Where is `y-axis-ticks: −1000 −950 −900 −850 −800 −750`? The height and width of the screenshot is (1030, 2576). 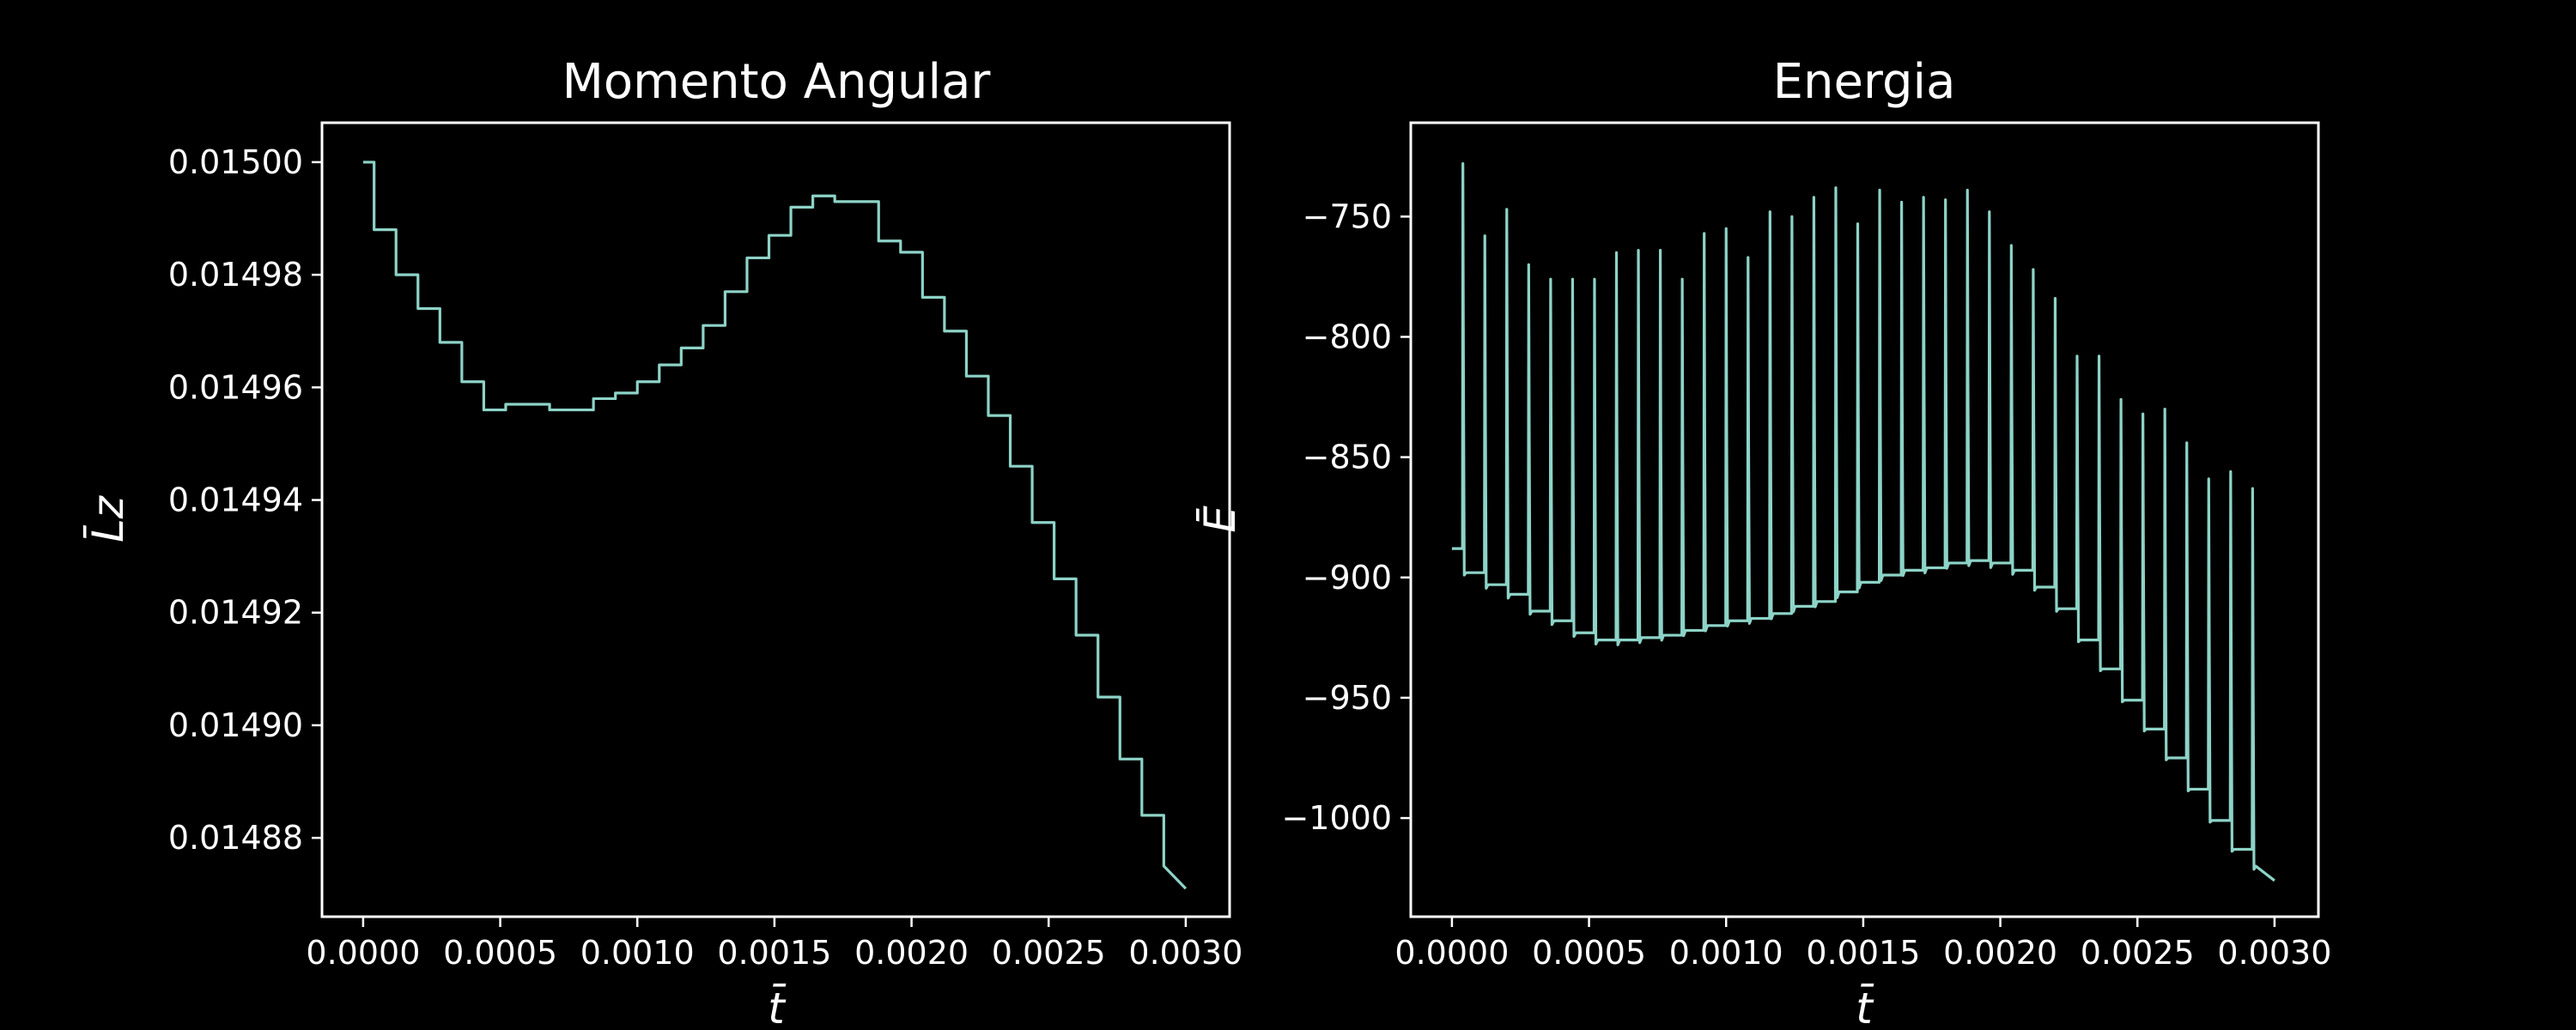
y-axis-ticks: −1000 −950 −900 −850 −800 −750 is located at coordinates (1346, 517).